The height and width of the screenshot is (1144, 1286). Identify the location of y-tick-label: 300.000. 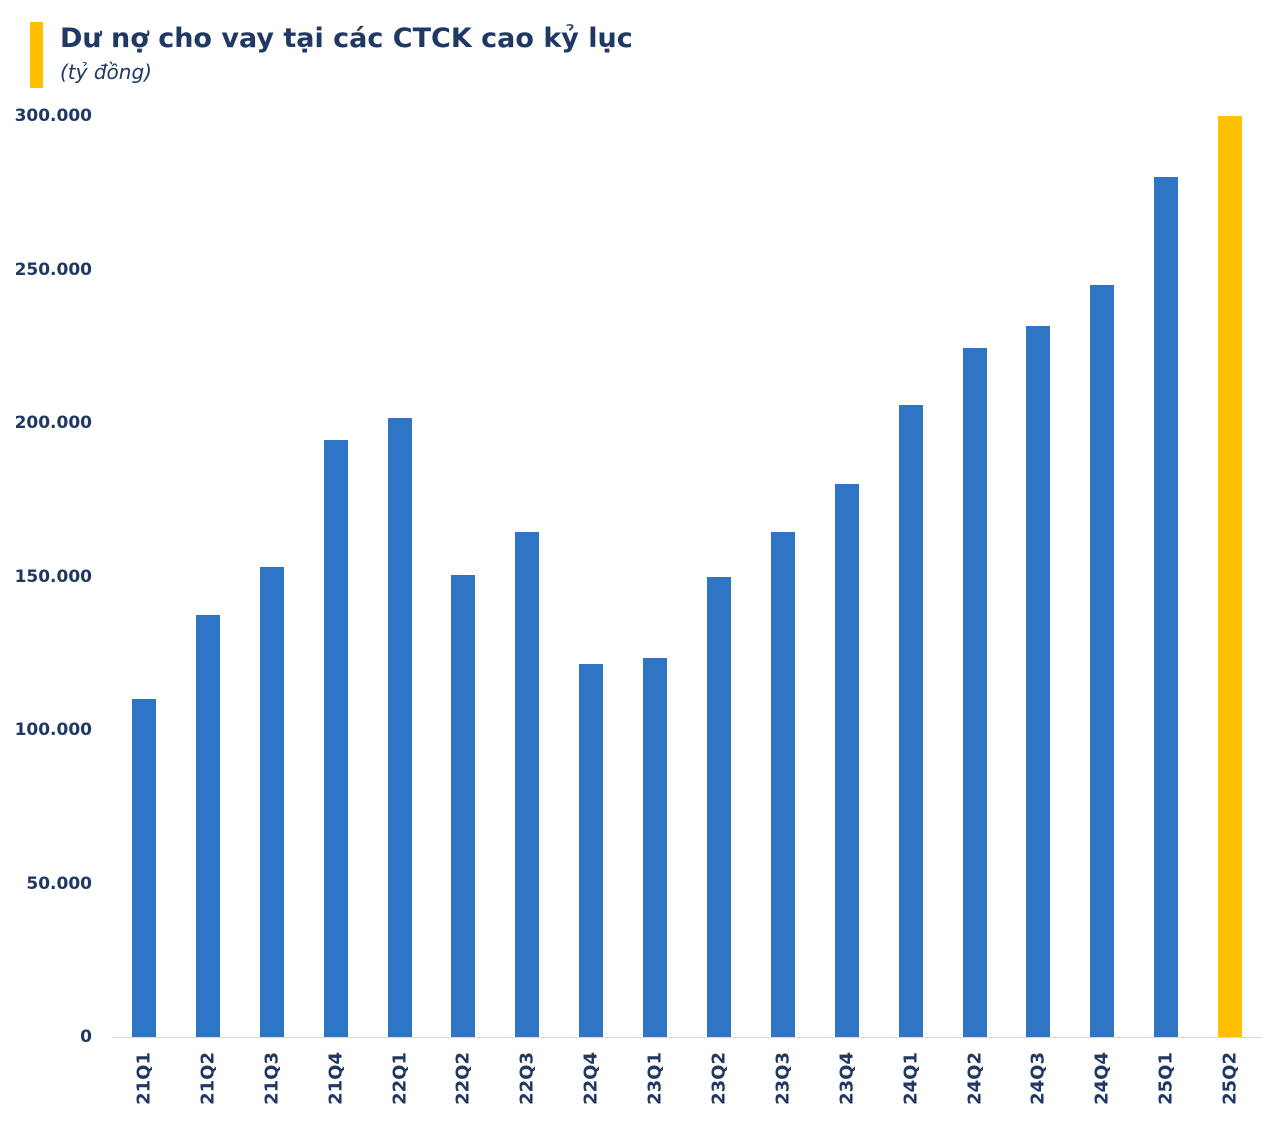
(53, 116).